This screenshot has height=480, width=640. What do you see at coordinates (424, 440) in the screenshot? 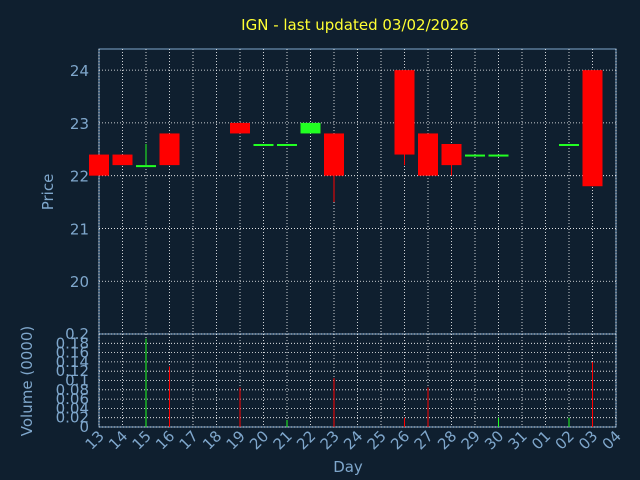
I see `x-tick-label: 27` at bounding box center [424, 440].